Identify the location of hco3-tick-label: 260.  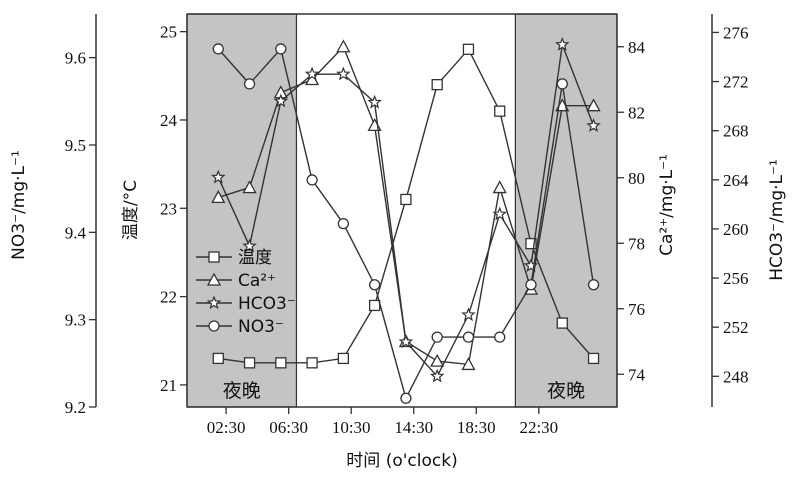
(736, 229).